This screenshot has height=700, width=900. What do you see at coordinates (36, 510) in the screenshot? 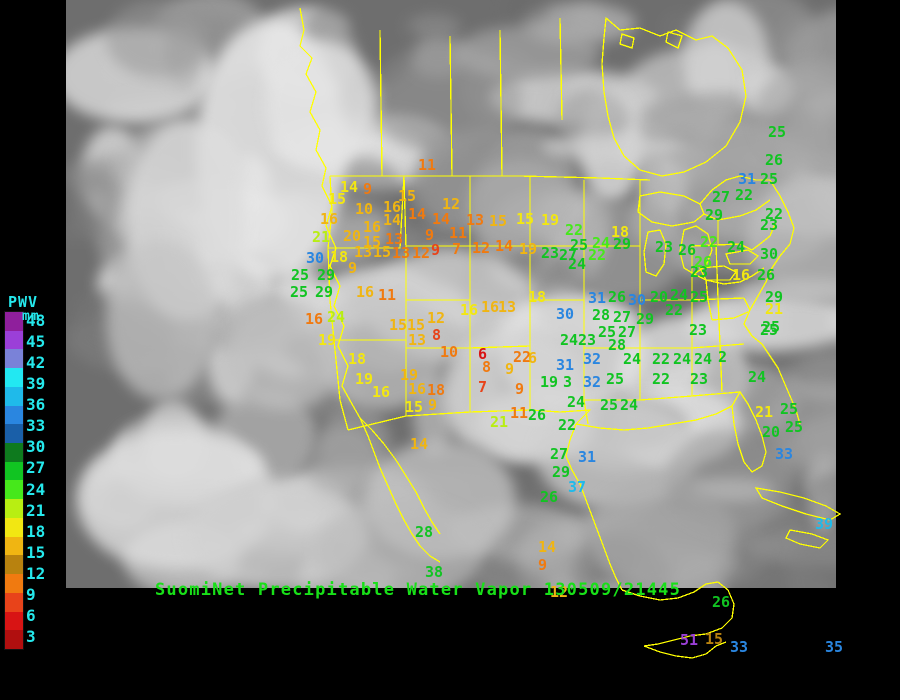
I see `colorbar-tick: 21` at bounding box center [36, 510].